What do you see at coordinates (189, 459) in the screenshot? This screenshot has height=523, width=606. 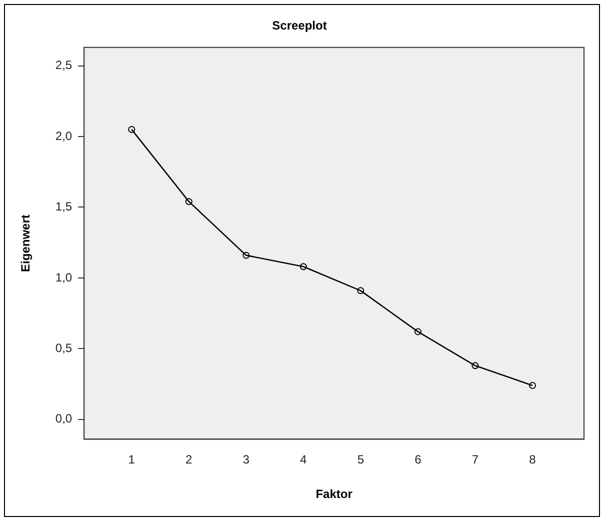 I see `x-tick-label: 2` at bounding box center [189, 459].